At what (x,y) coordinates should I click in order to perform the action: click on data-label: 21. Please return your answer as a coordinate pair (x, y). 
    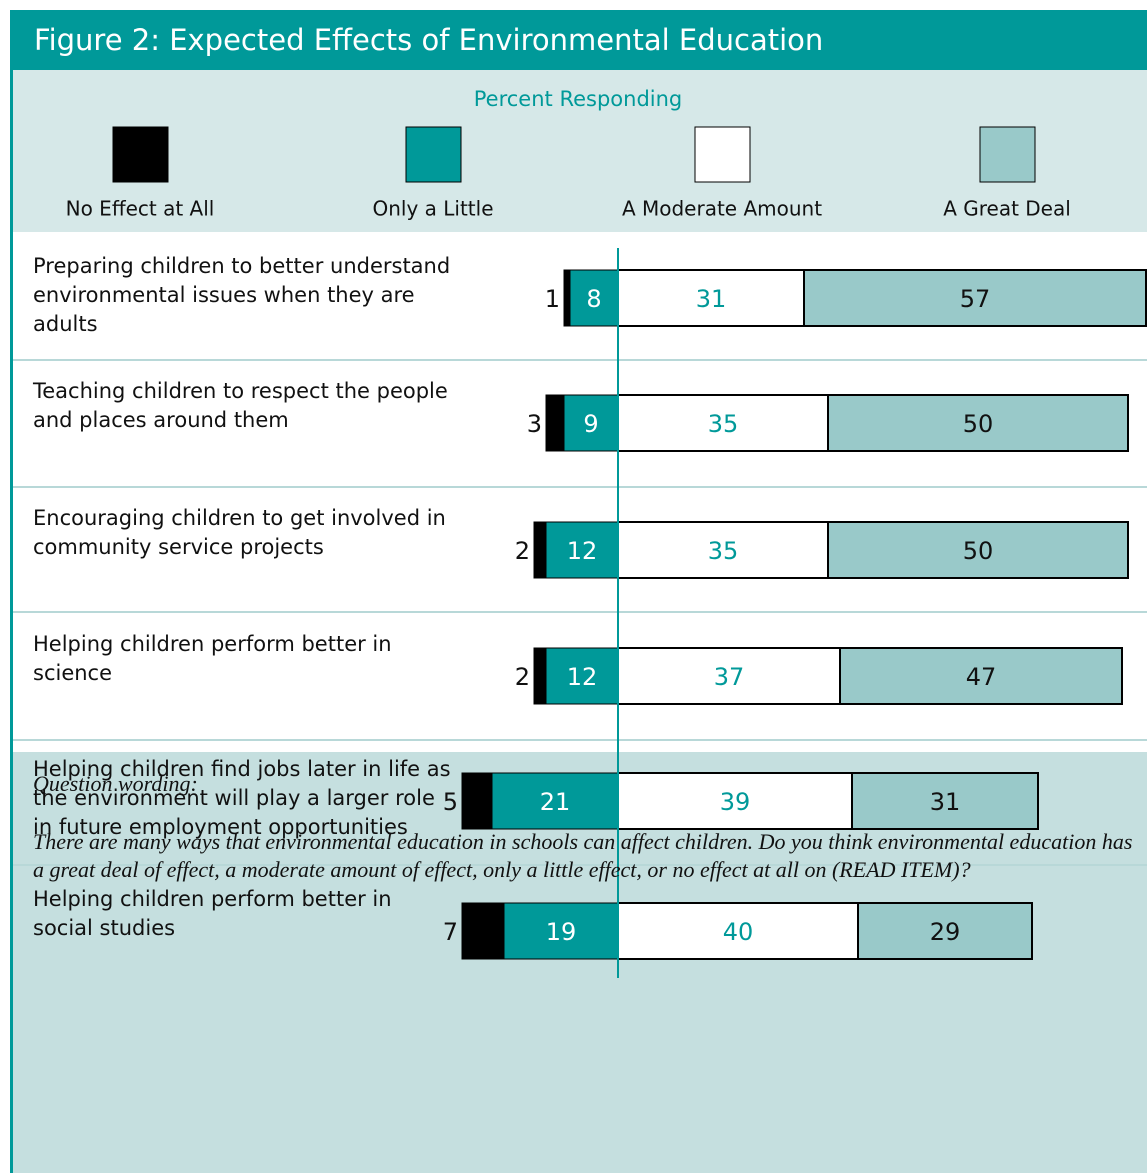
    Looking at the image, I should click on (555, 802).